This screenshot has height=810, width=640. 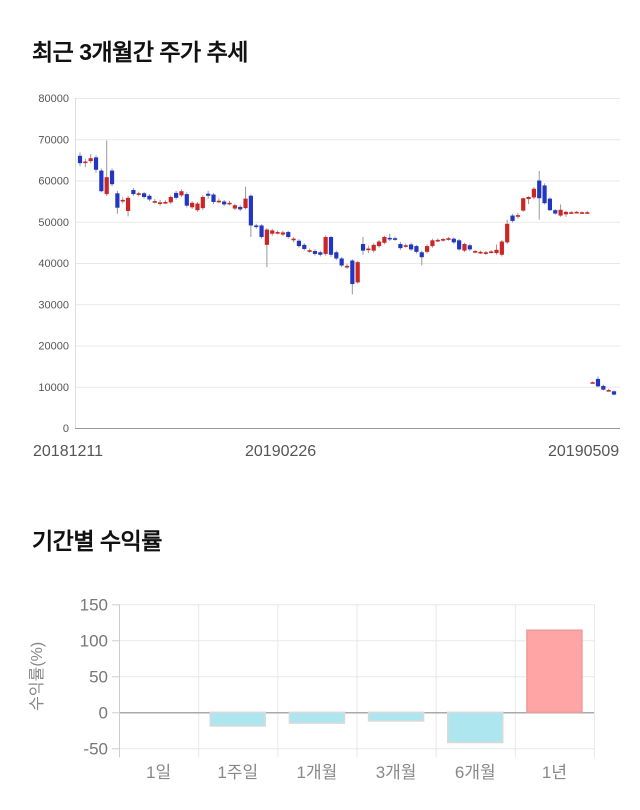 What do you see at coordinates (396, 772) in the screenshot?
I see `category-label: 3개월` at bounding box center [396, 772].